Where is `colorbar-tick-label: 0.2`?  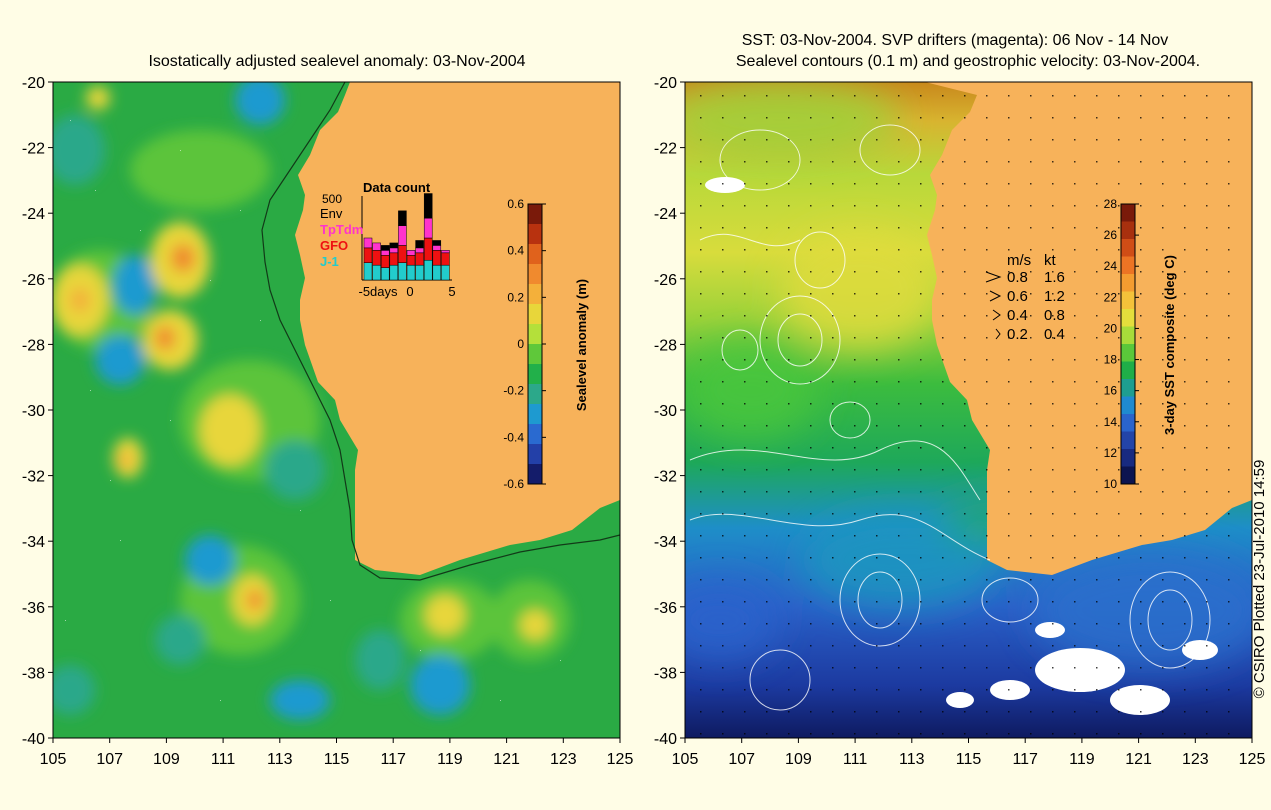
colorbar-tick-label: 0.2 is located at coordinates (515, 297).